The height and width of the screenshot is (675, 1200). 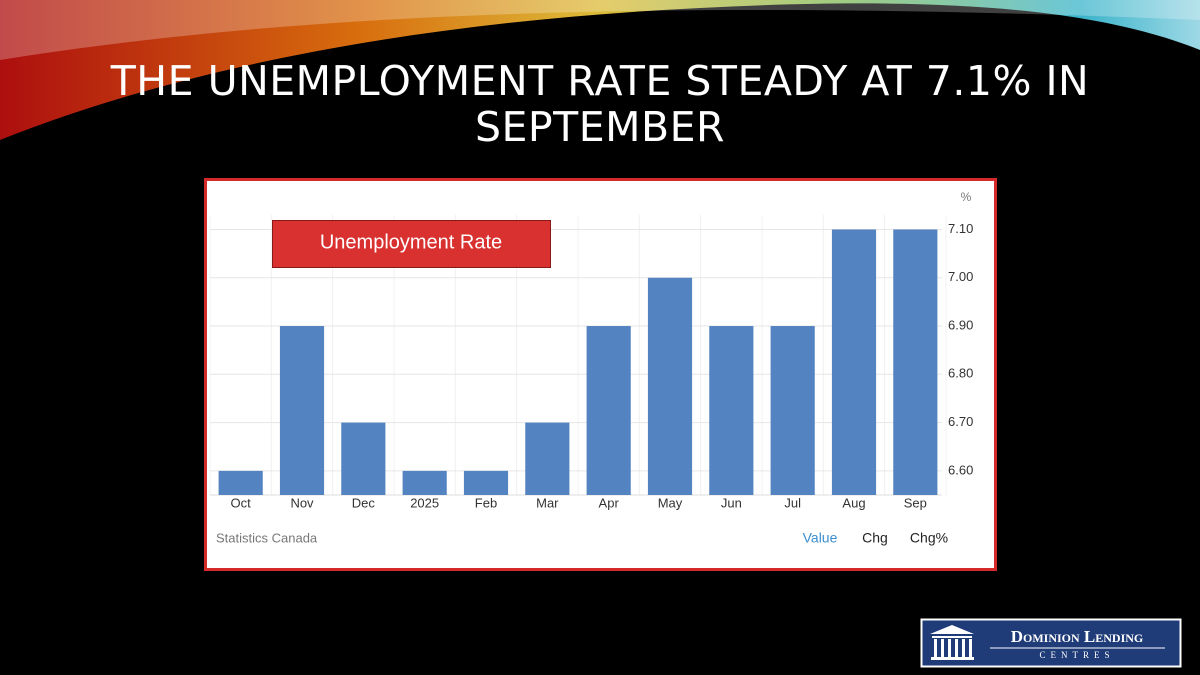 I want to click on logo: Dominion Lending CENTRES, so click(x=1051, y=643).